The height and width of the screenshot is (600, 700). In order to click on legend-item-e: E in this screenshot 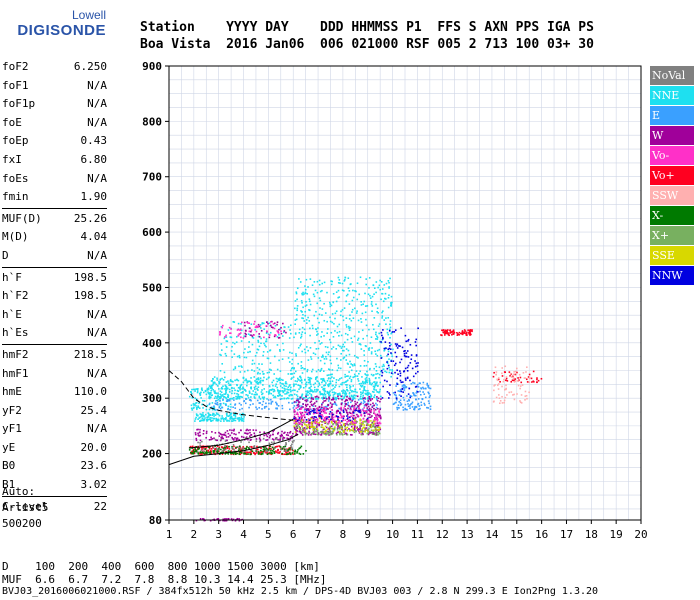, I will do `click(672, 115)`.